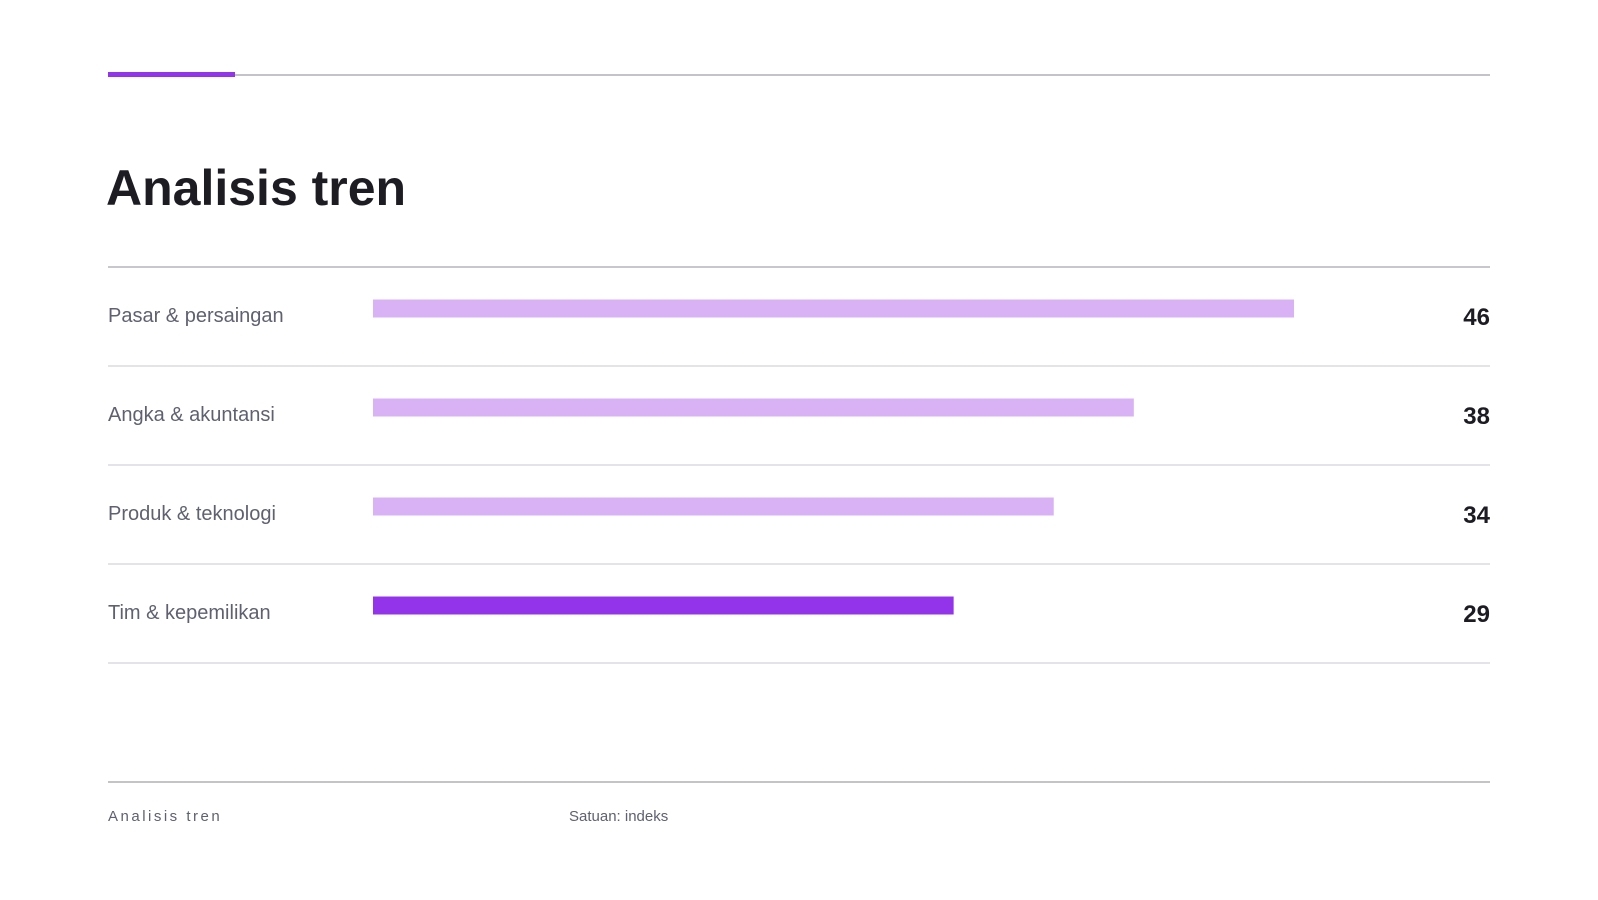  Describe the element at coordinates (191, 415) in the screenshot. I see `category-label: Angka & akuntansi` at that location.